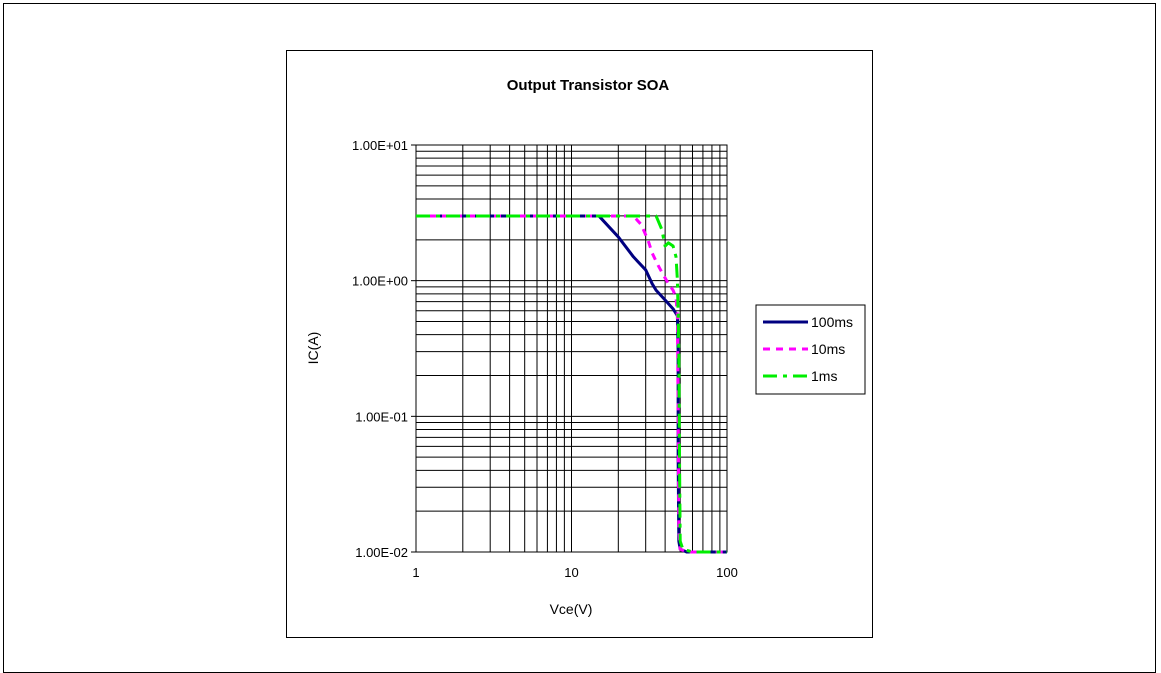 This screenshot has width=1161, height=673. What do you see at coordinates (727, 572) in the screenshot?
I see `x-tick-label: 100` at bounding box center [727, 572].